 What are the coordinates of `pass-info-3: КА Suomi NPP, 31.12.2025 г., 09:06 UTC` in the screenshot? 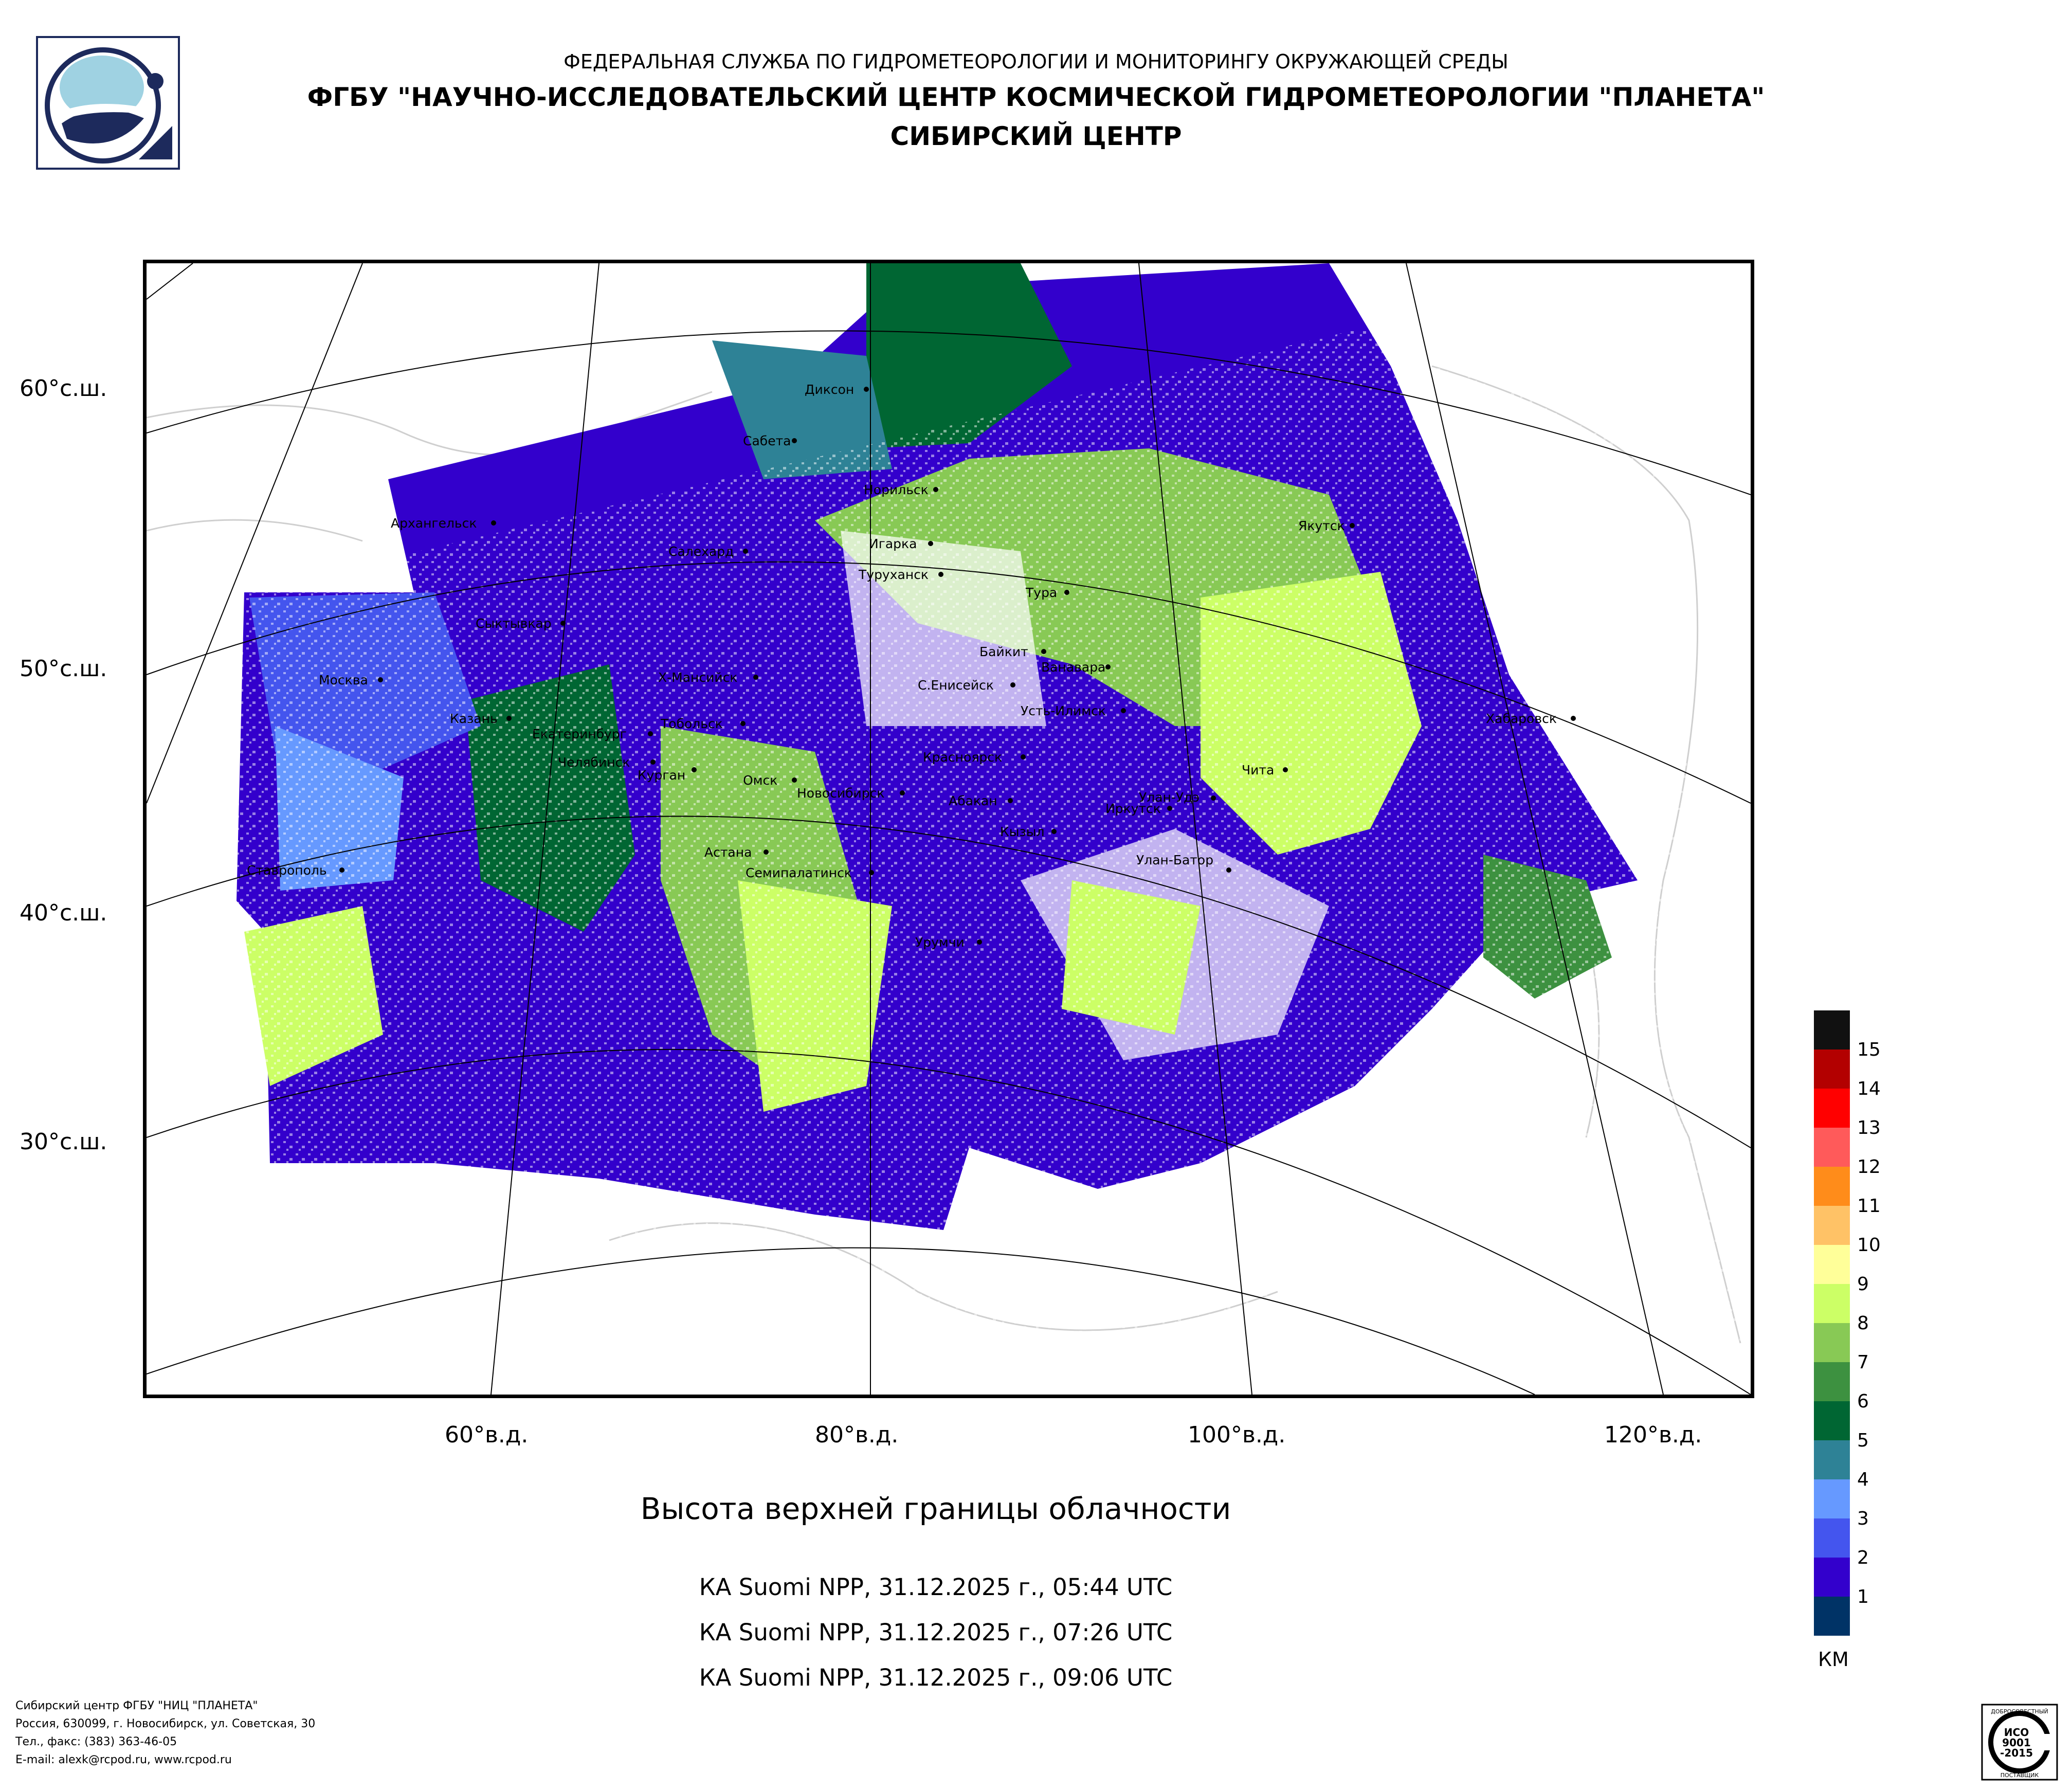 It's located at (936, 1678).